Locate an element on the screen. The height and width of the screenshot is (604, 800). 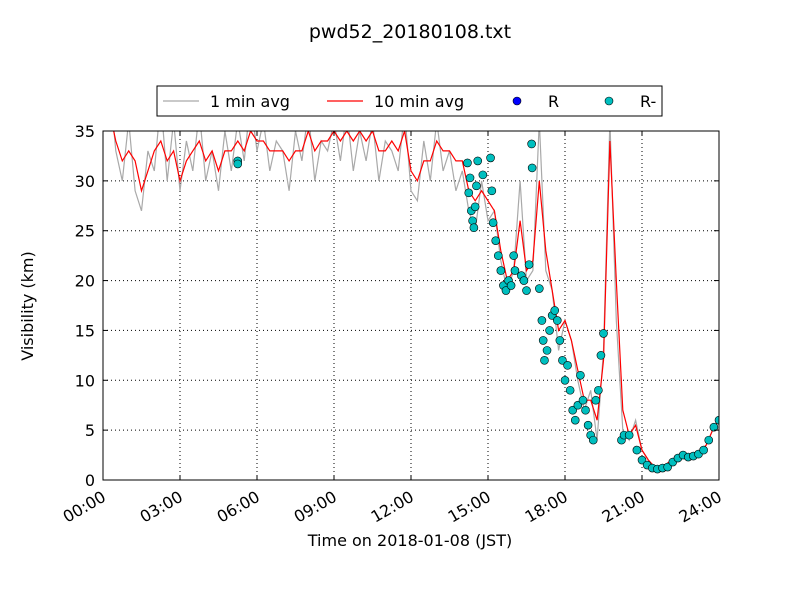
chart-title: pwd52_20180108.txt is located at coordinates (410, 32).